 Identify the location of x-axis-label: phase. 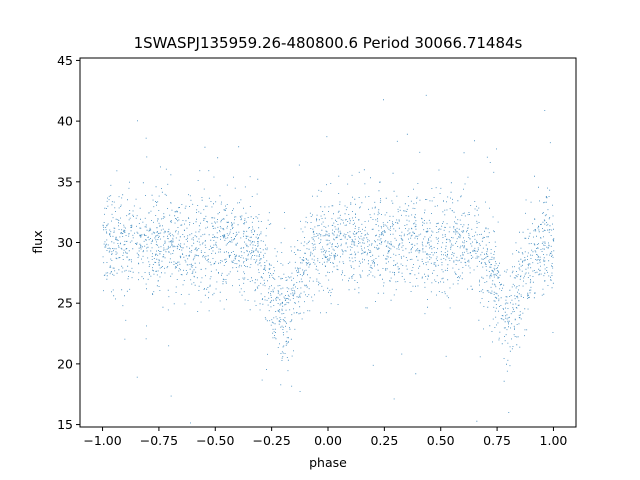
(328, 462).